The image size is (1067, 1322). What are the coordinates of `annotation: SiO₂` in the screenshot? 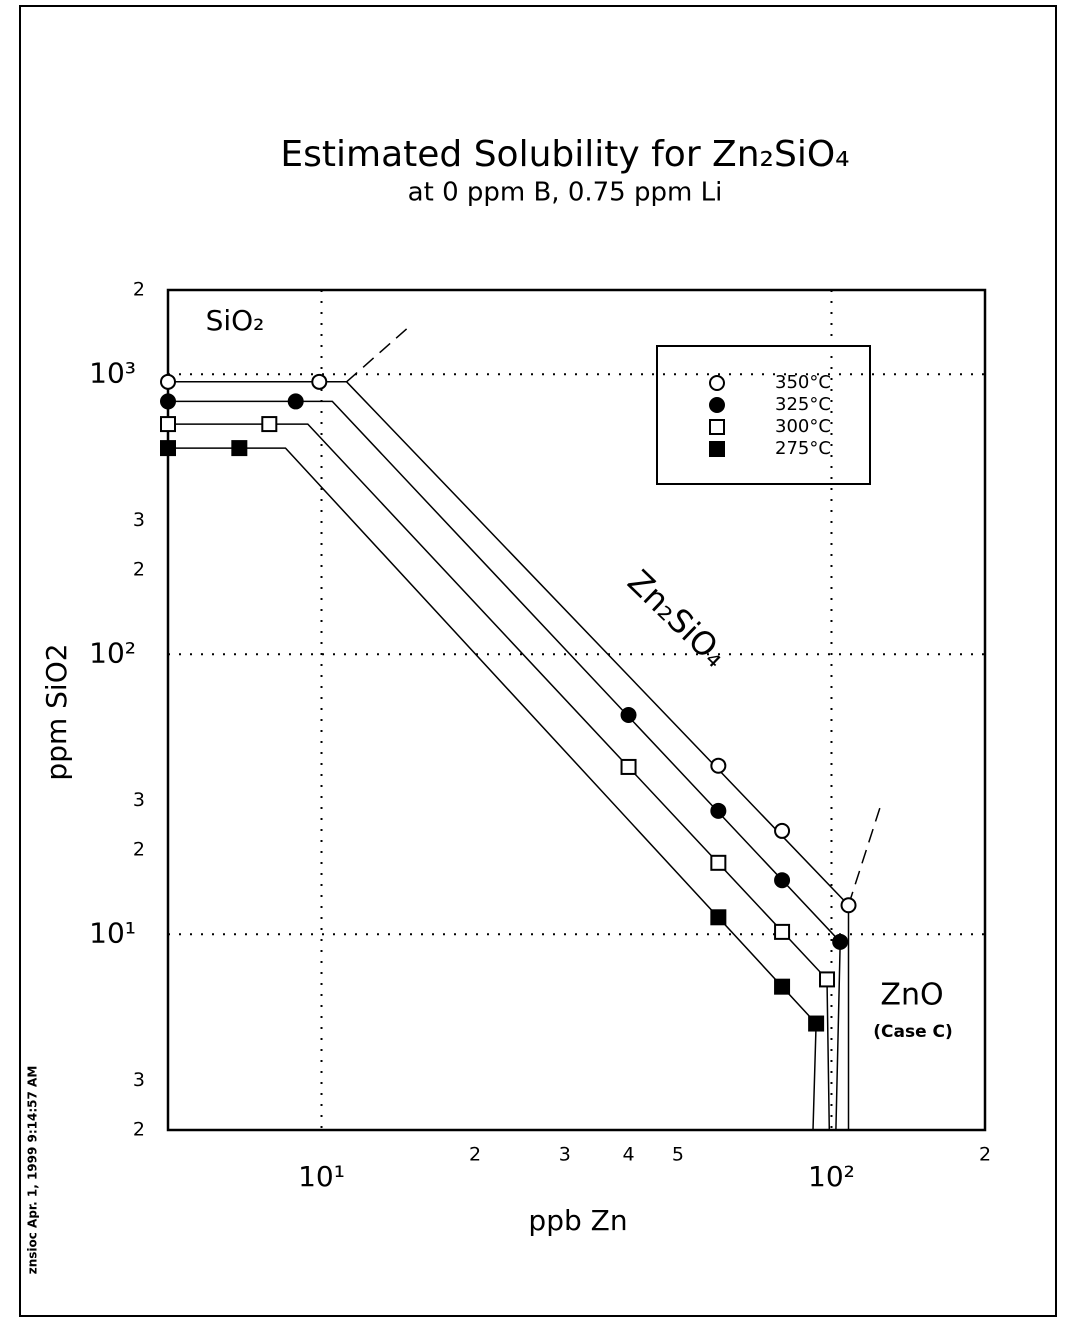 It's located at (235, 320).